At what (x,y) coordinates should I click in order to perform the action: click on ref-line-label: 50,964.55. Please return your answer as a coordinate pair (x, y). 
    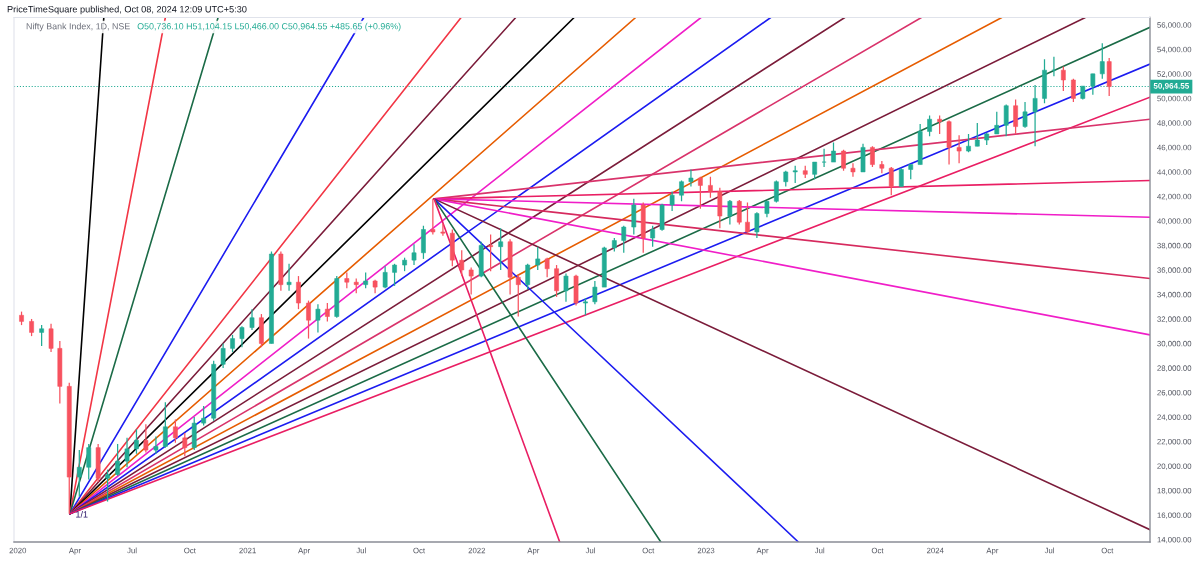
    Looking at the image, I should click on (1171, 86).